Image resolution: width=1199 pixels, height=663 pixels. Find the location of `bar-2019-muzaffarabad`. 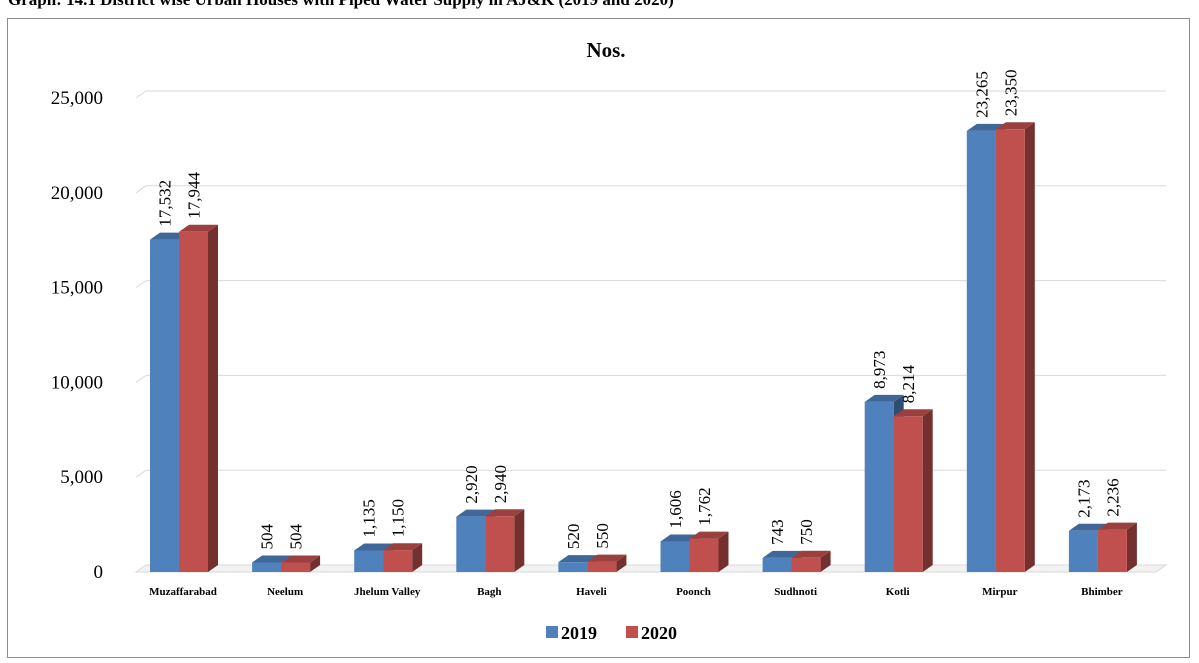

bar-2019-muzaffarabad is located at coordinates (164, 406).